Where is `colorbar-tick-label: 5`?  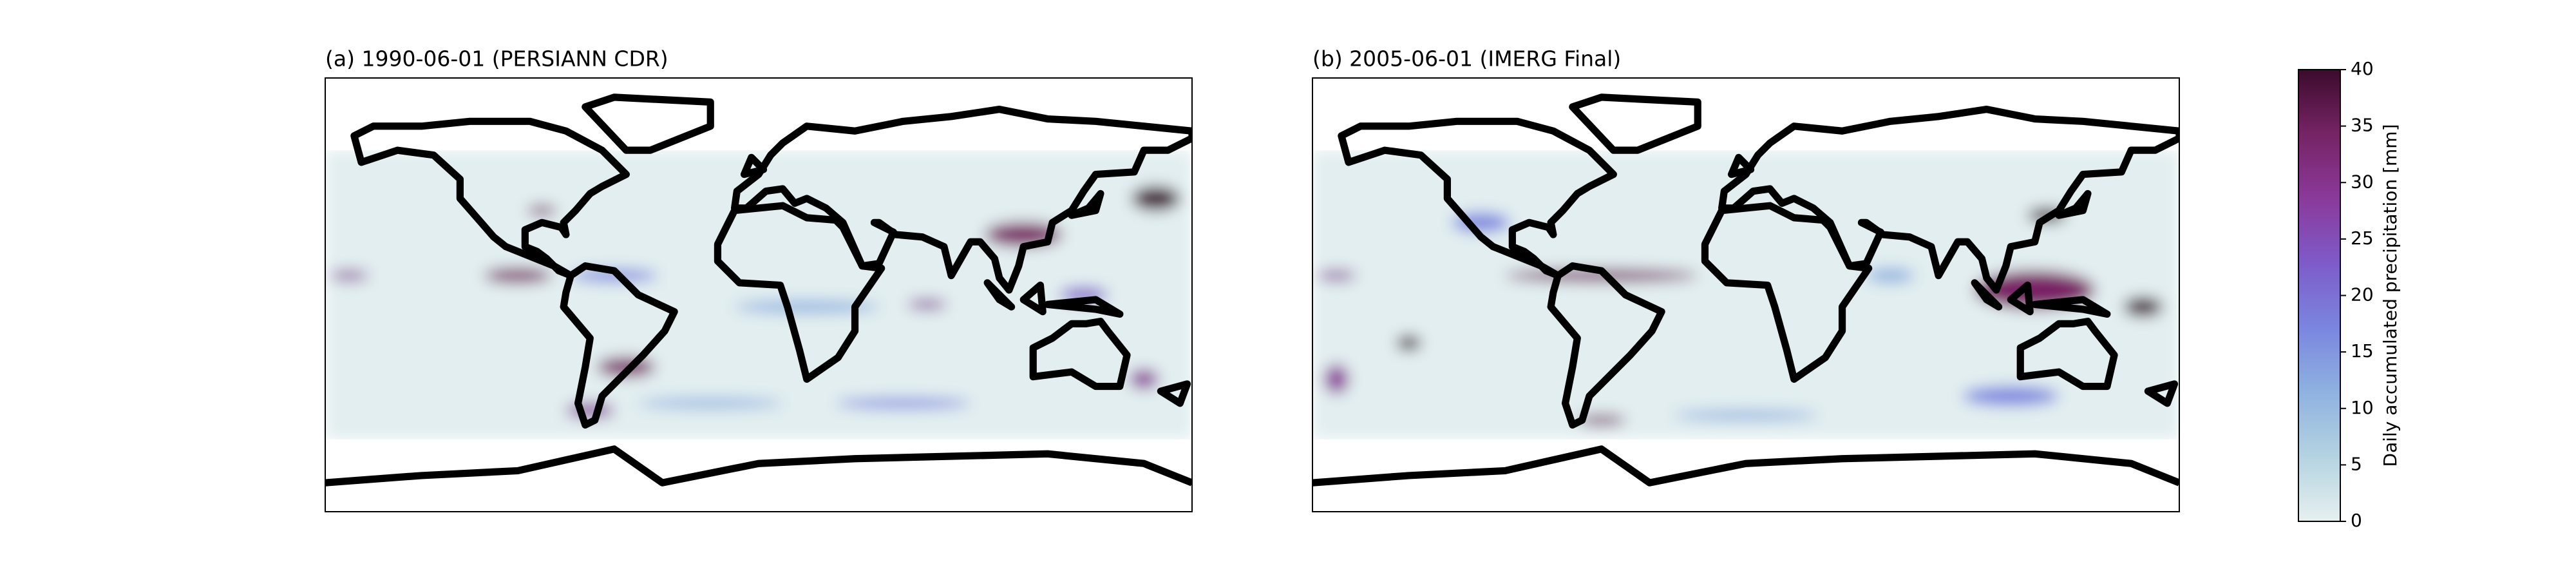
colorbar-tick-label: 5 is located at coordinates (2357, 464).